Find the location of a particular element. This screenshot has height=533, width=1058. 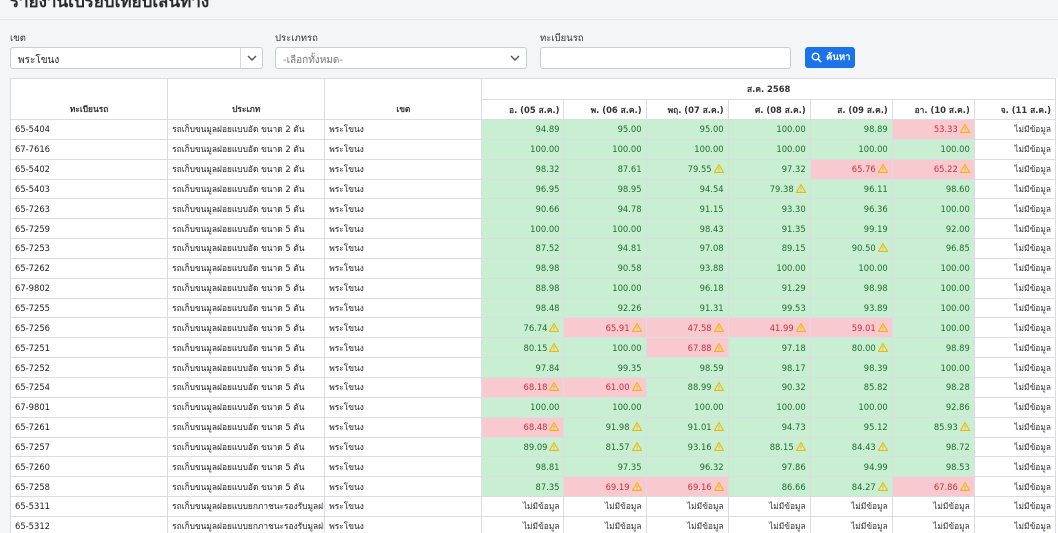

cell-plate: 65-7252 is located at coordinates (89, 367).